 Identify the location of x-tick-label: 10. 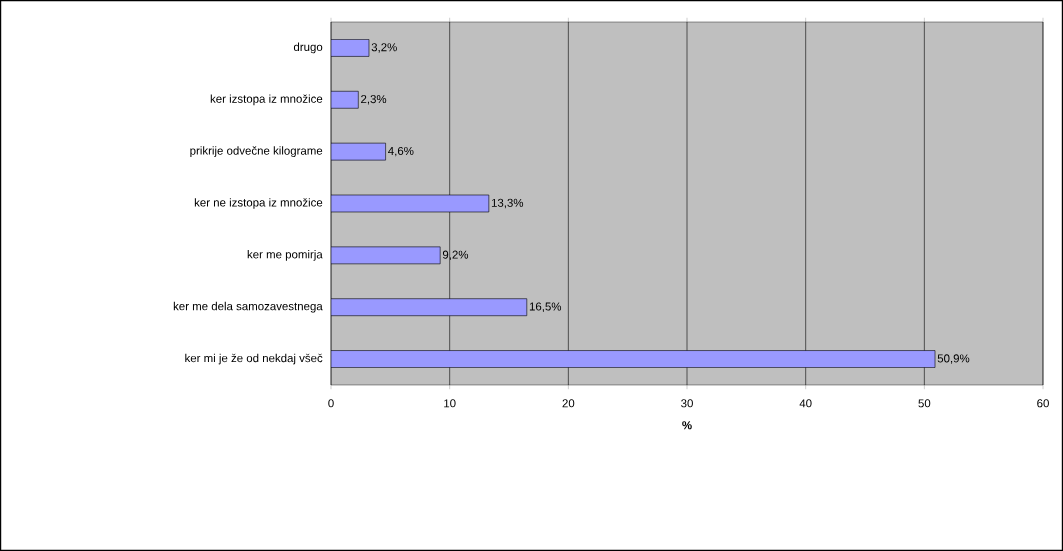
(450, 403).